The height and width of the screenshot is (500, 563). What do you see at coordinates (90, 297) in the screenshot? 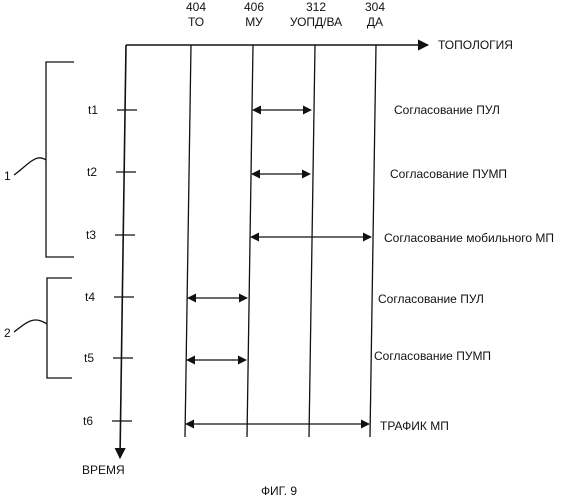
I see `time-label-t4: t4` at bounding box center [90, 297].